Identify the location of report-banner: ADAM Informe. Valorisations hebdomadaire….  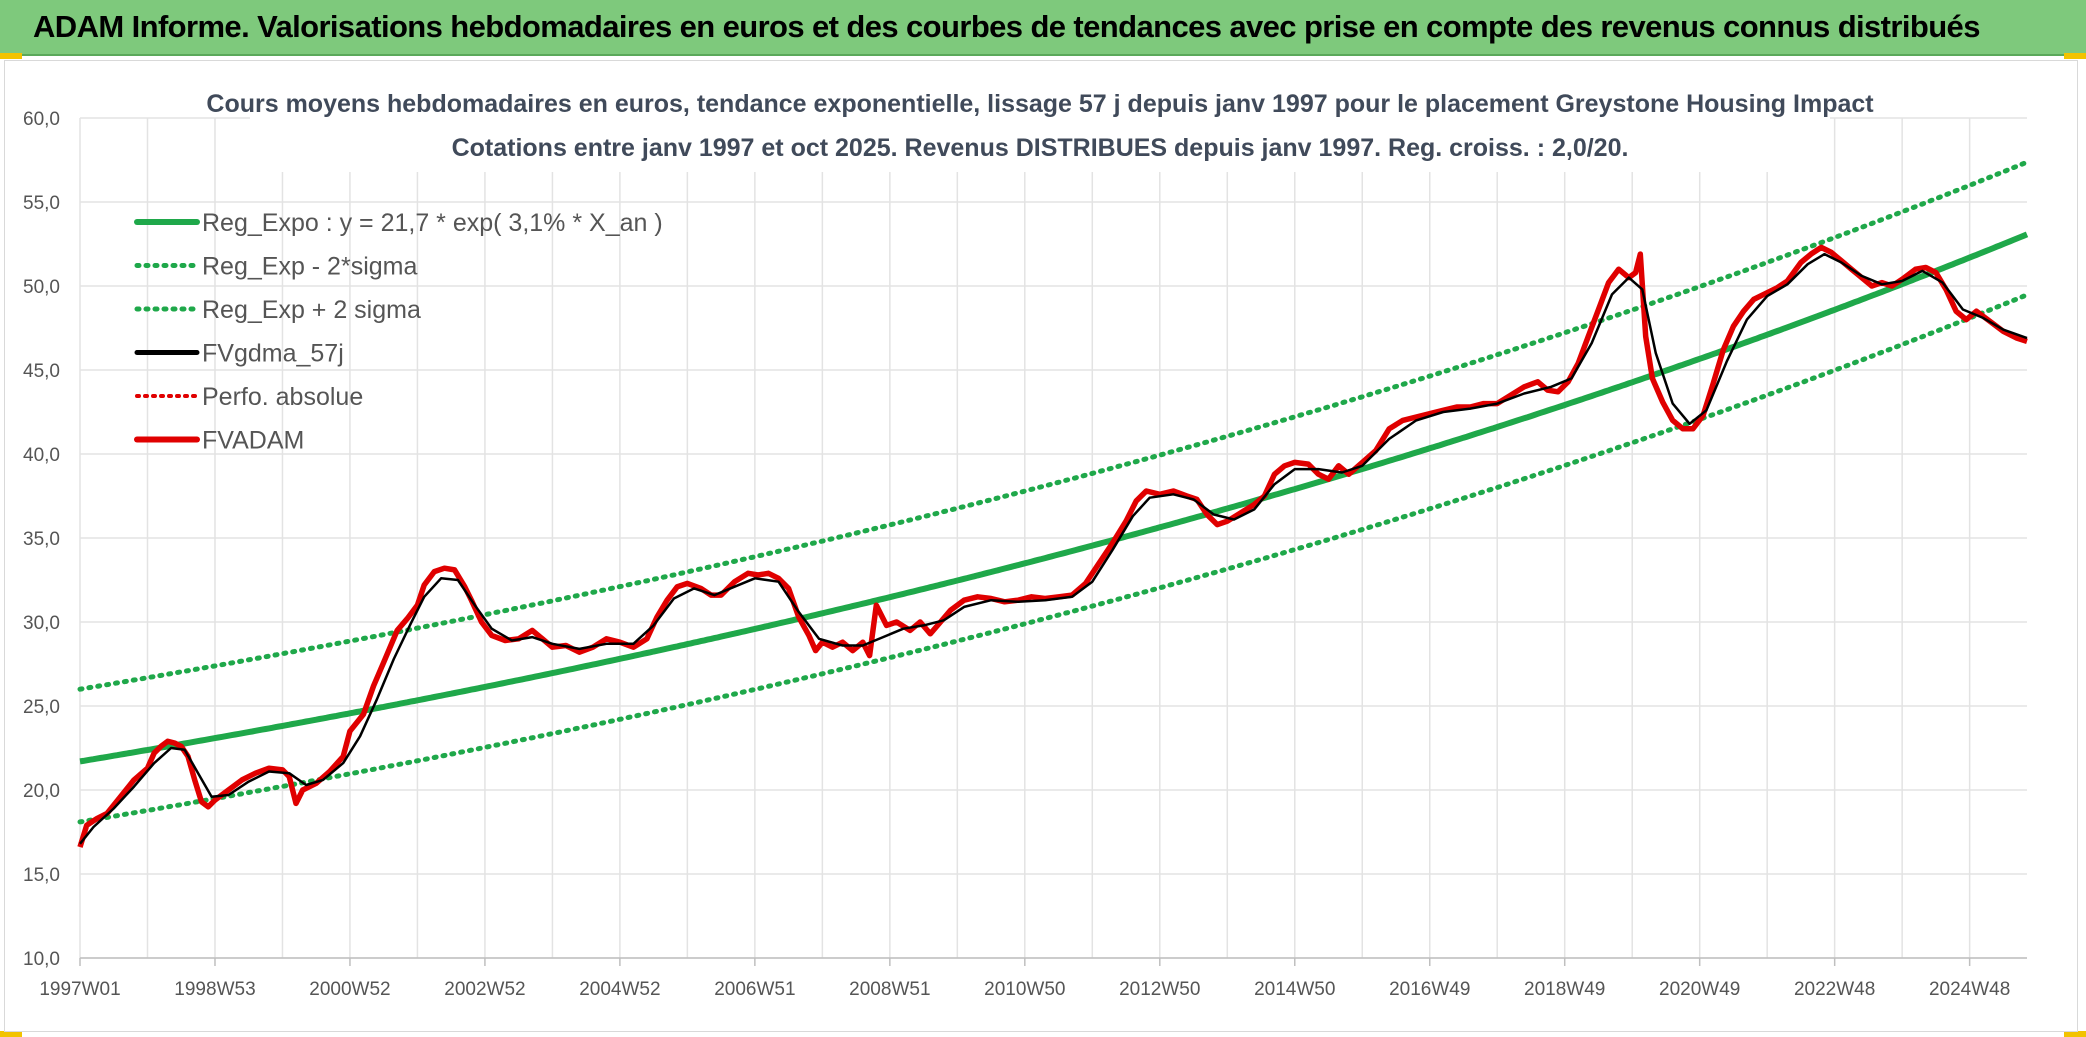
(1043, 28).